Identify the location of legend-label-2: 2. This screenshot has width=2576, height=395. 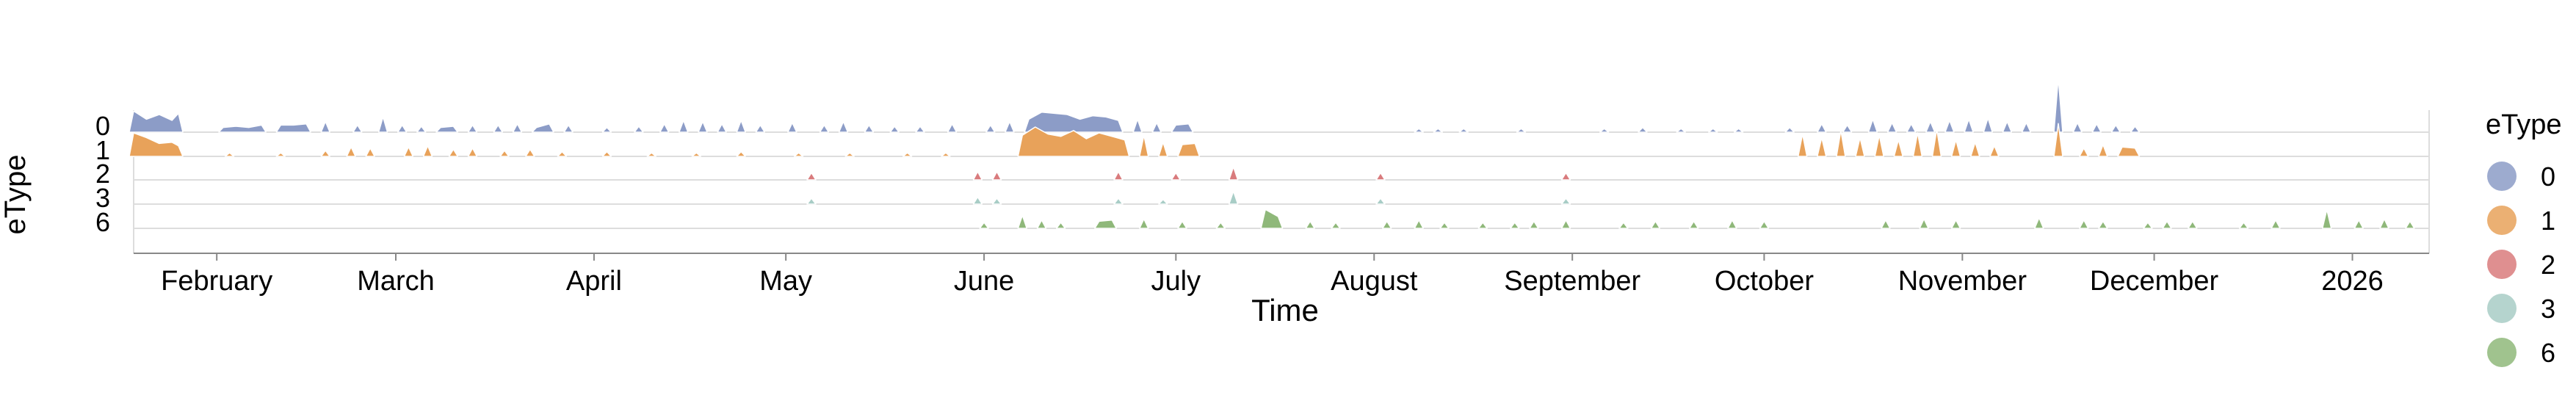
(2548, 265).